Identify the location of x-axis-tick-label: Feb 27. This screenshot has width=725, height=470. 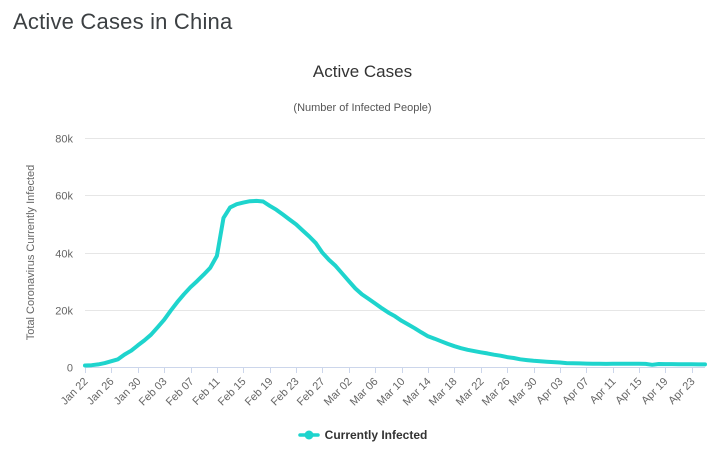
(311, 392).